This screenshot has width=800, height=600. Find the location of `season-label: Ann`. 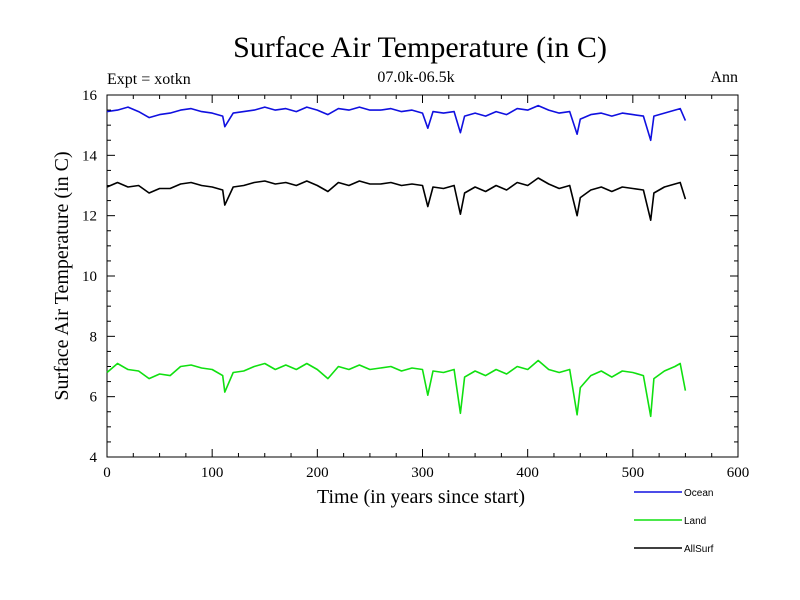

season-label: Ann is located at coordinates (724, 77).